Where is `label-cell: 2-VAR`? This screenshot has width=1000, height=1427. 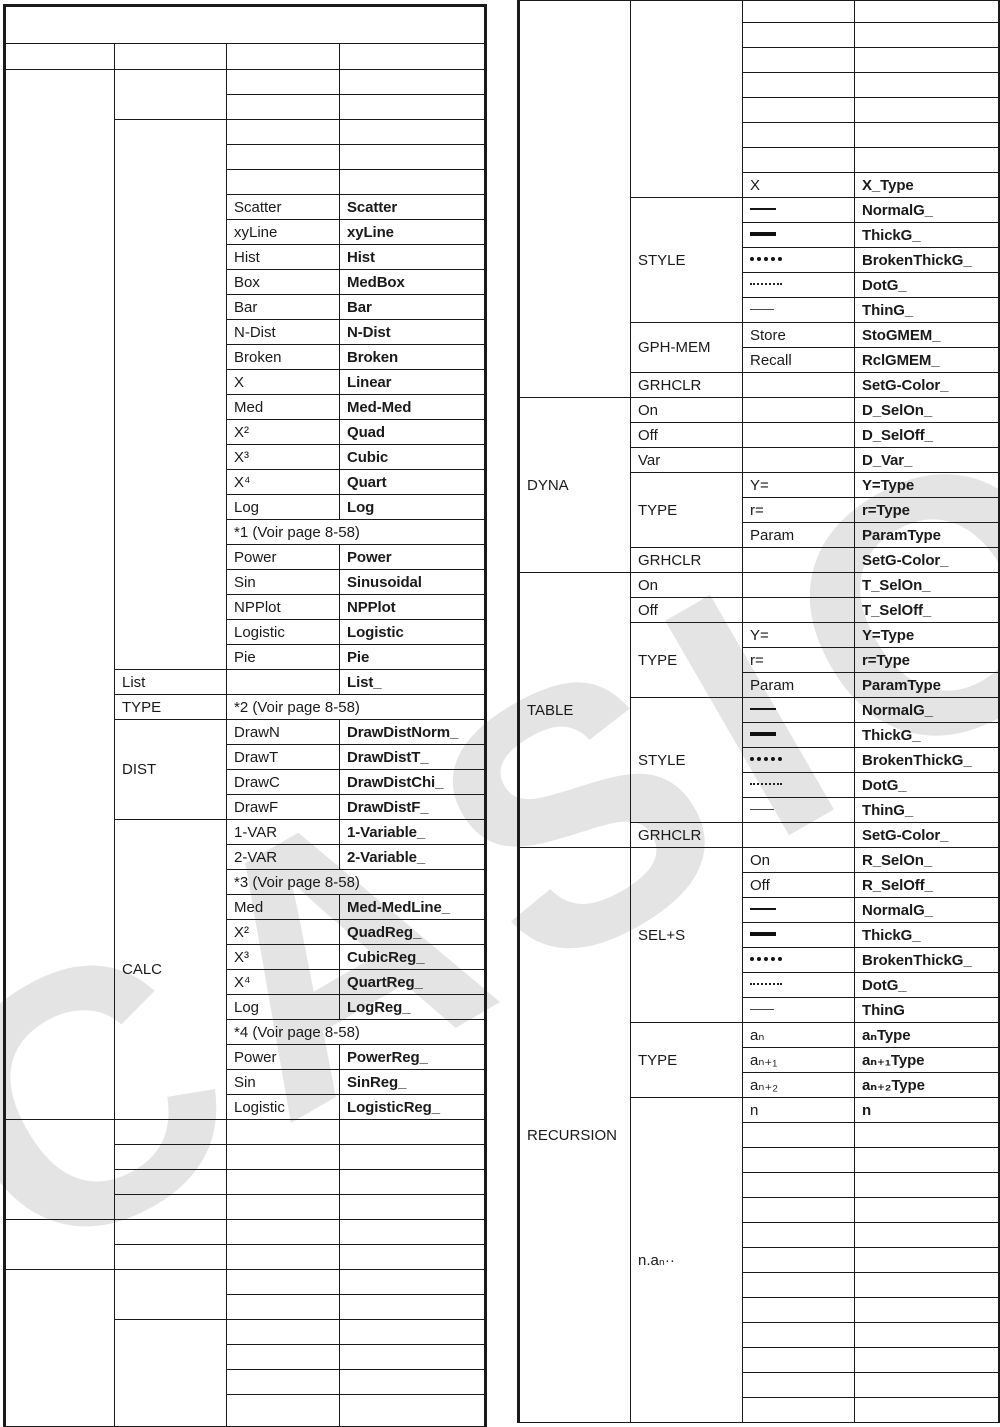
label-cell: 2-VAR is located at coordinates (283, 857).